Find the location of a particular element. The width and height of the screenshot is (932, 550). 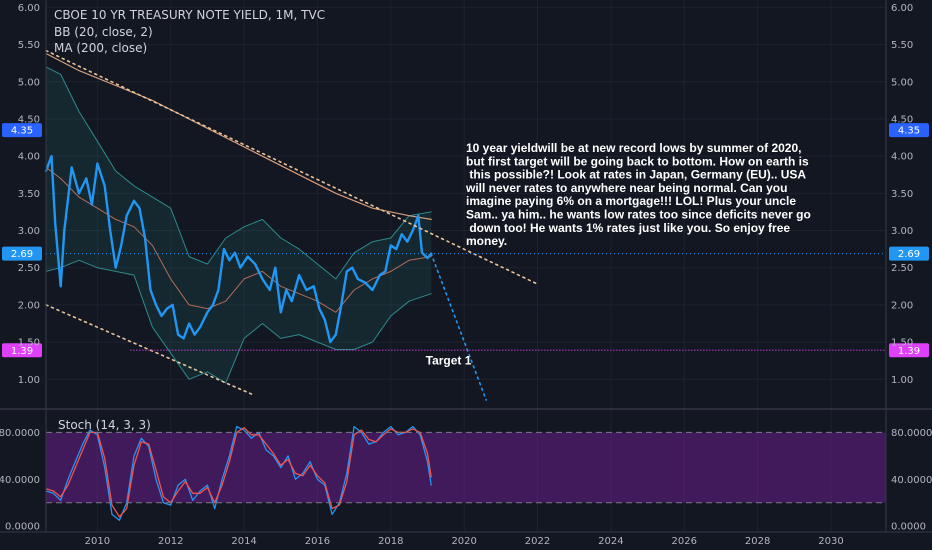

price-badge-text-left: 2.69 is located at coordinates (22, 254).